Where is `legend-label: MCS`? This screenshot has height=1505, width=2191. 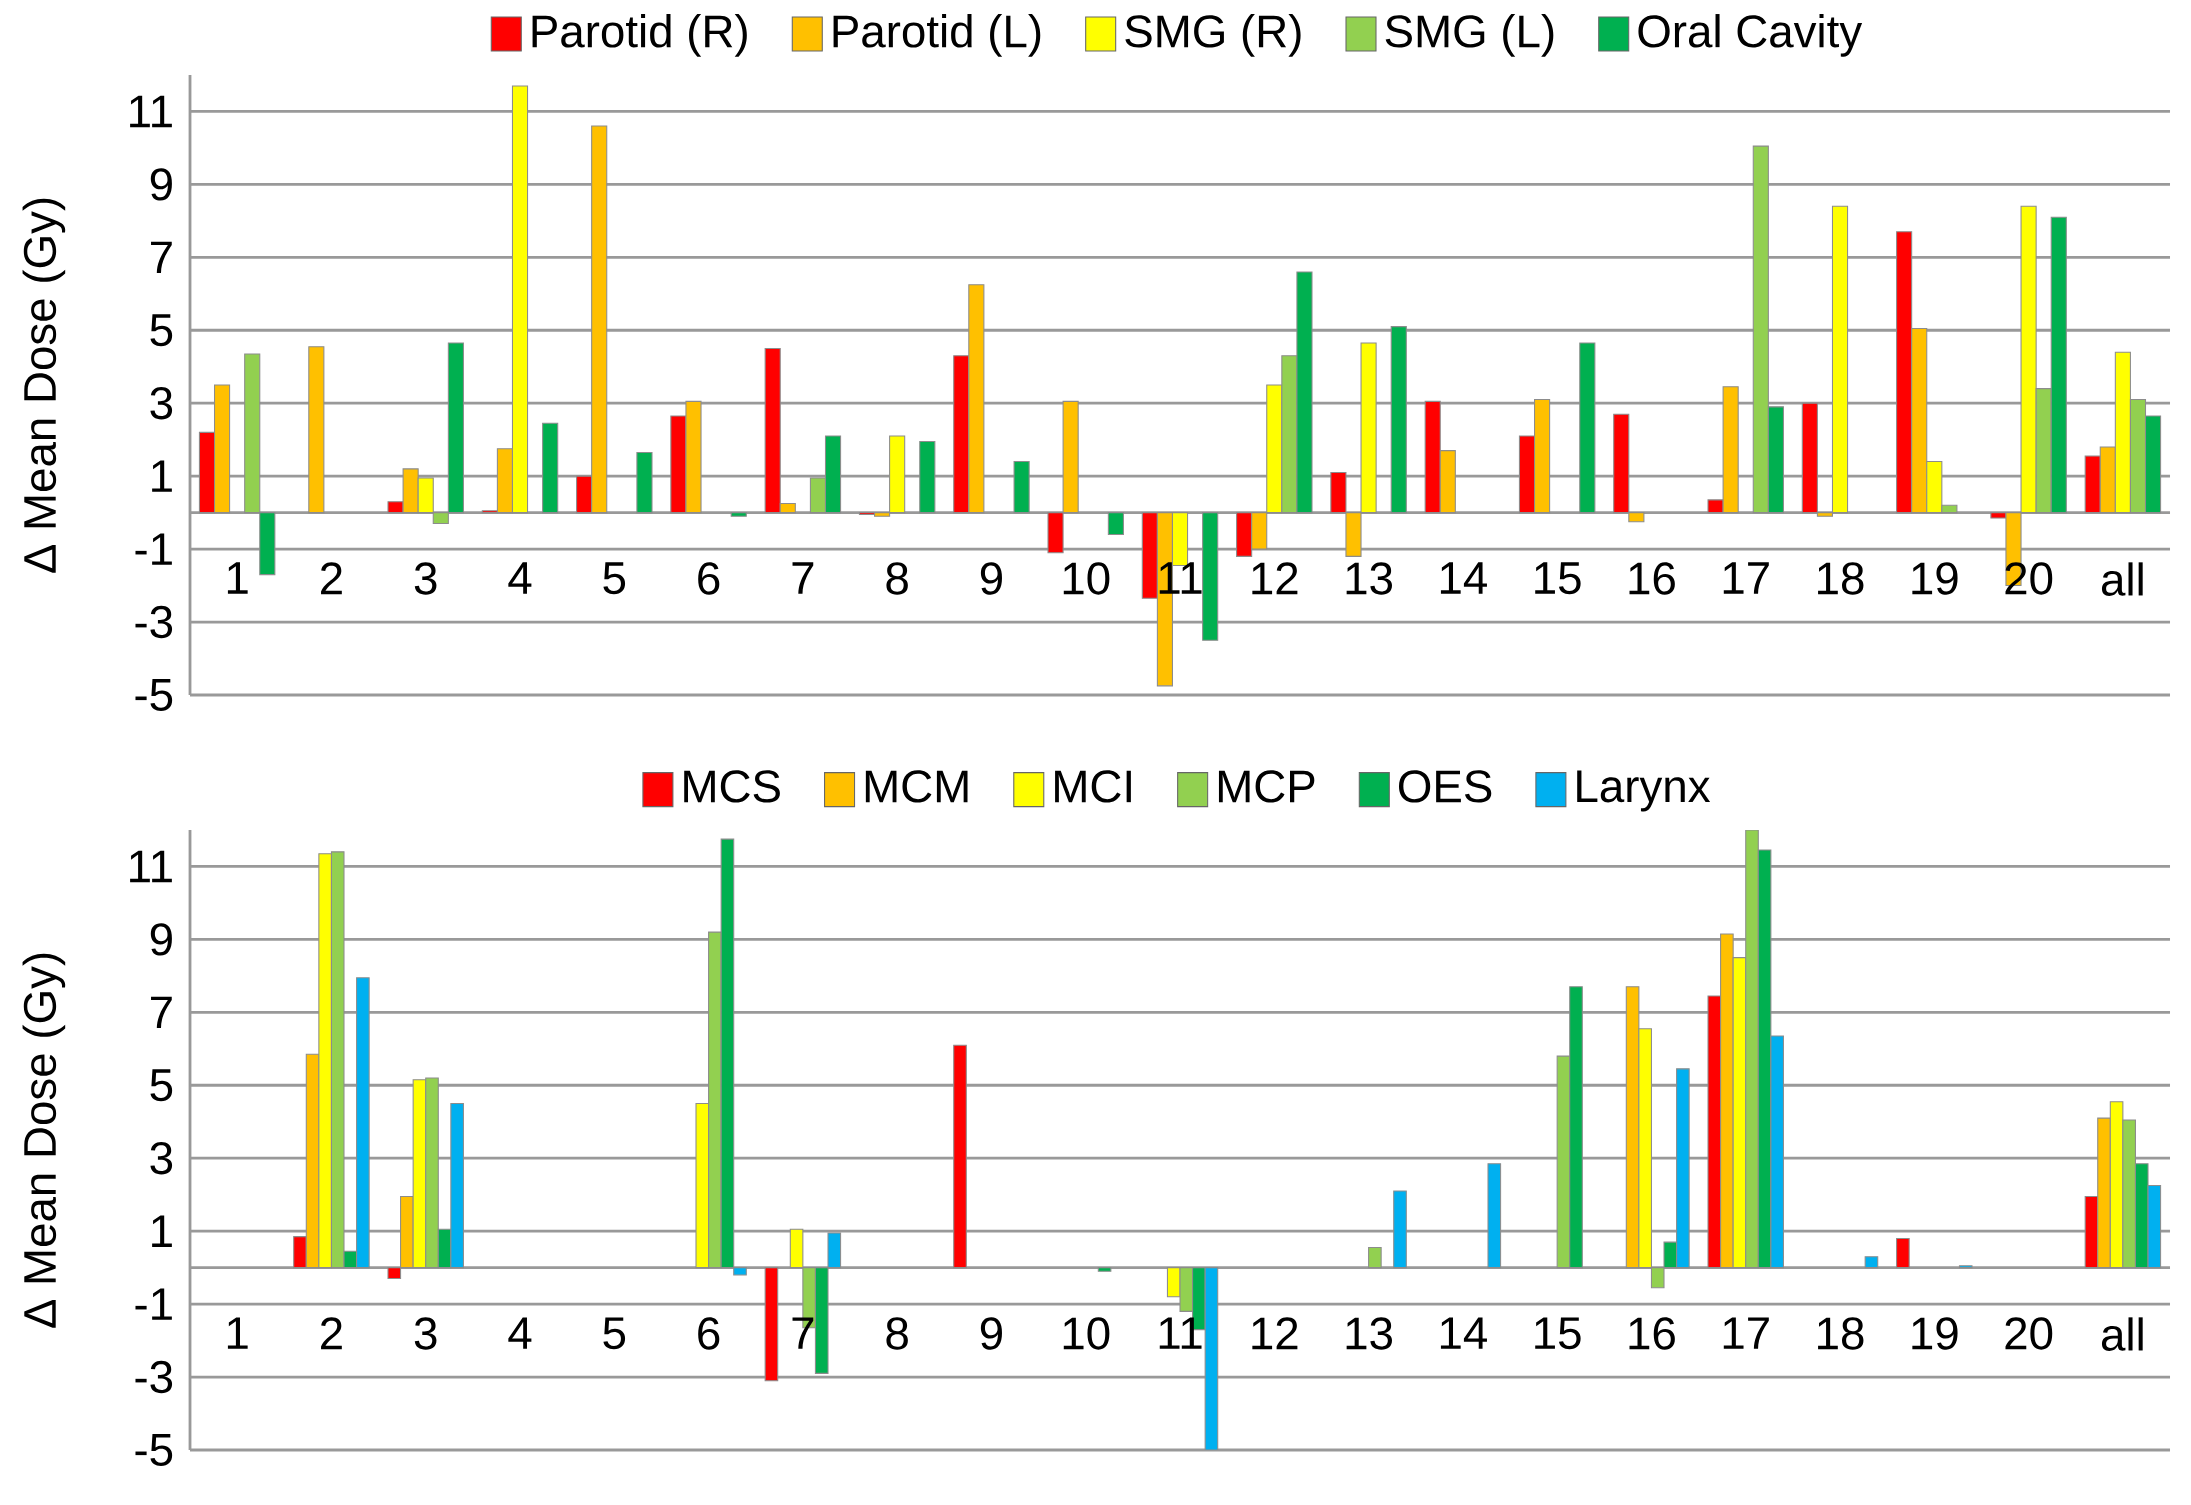
legend-label: MCS is located at coordinates (732, 786).